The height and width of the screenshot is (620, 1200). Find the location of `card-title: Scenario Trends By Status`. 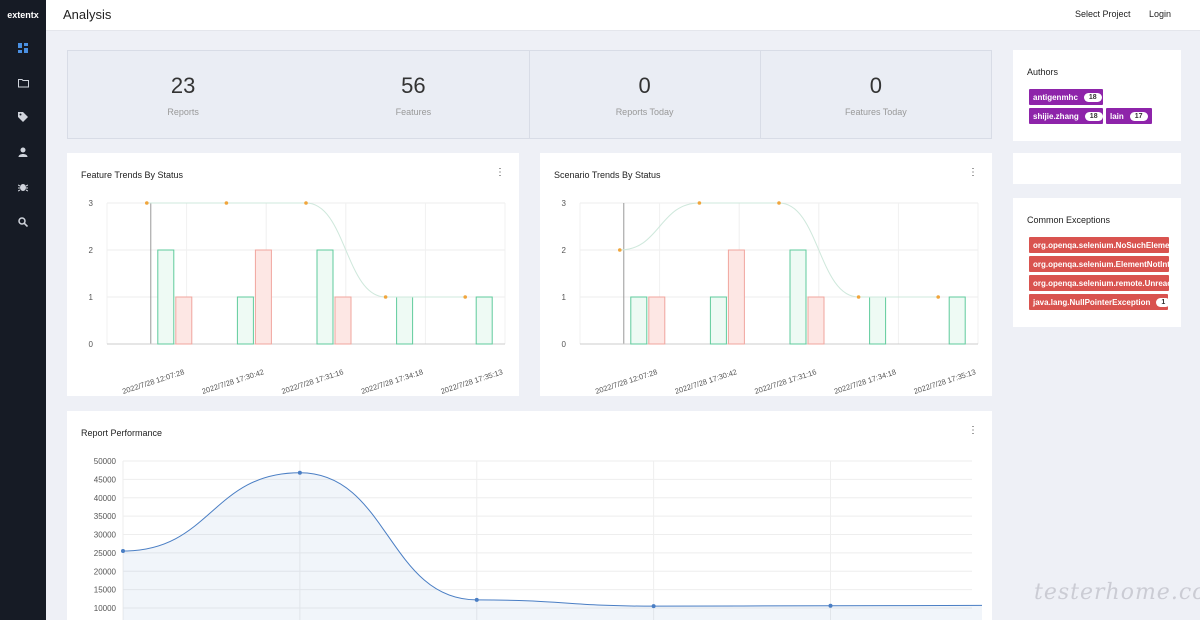

card-title: Scenario Trends By Status is located at coordinates (607, 175).